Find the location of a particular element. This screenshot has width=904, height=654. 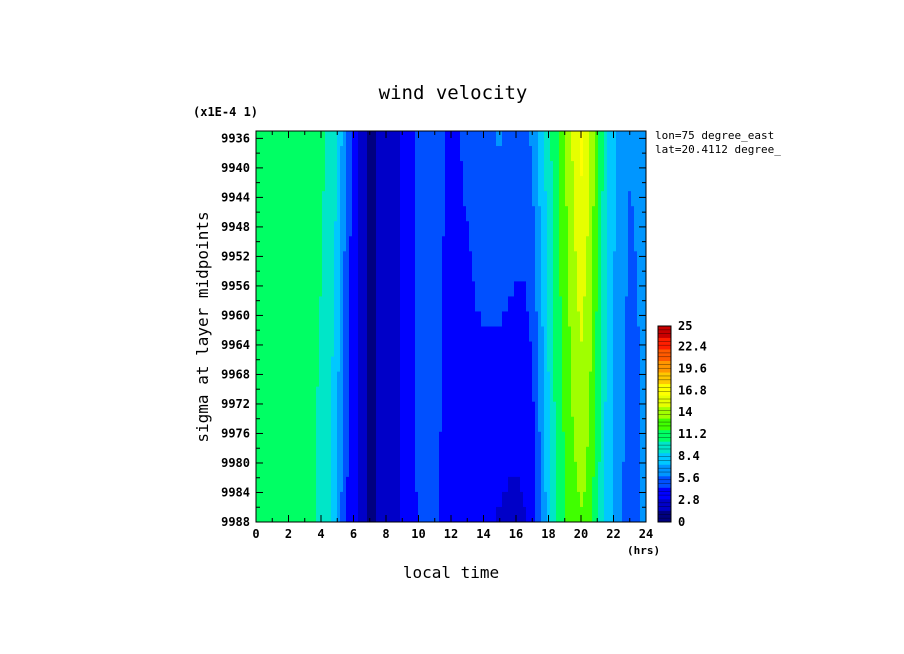

x-tick-label: 22 is located at coordinates (613, 534).